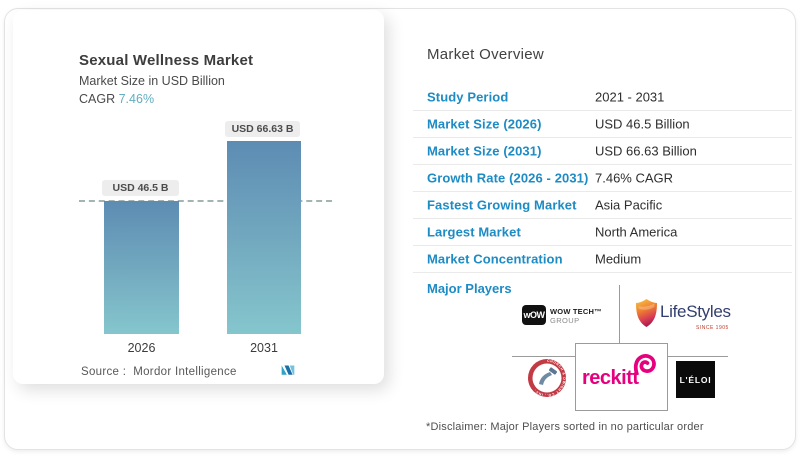 The width and height of the screenshot is (800, 459). Describe the element at coordinates (140, 188) in the screenshot. I see `bar-value-label-2026: USD 46.5 B` at that location.